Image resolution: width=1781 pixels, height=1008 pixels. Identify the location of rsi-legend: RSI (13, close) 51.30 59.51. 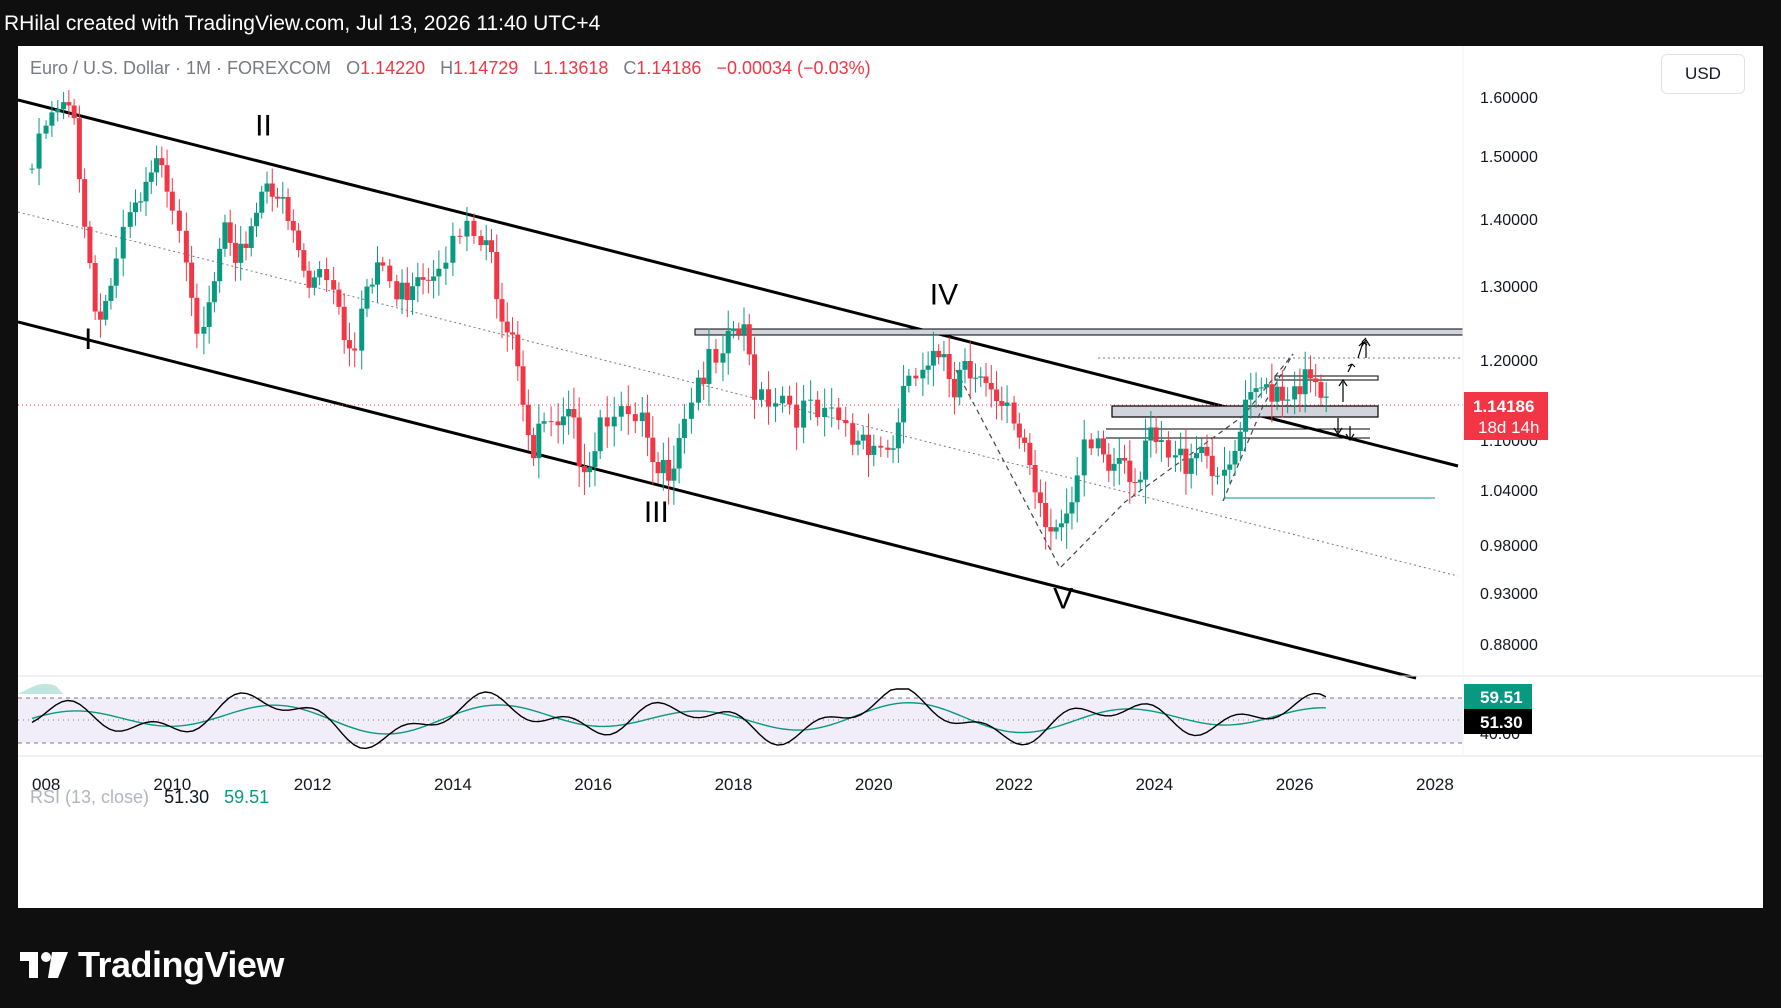
(149, 797).